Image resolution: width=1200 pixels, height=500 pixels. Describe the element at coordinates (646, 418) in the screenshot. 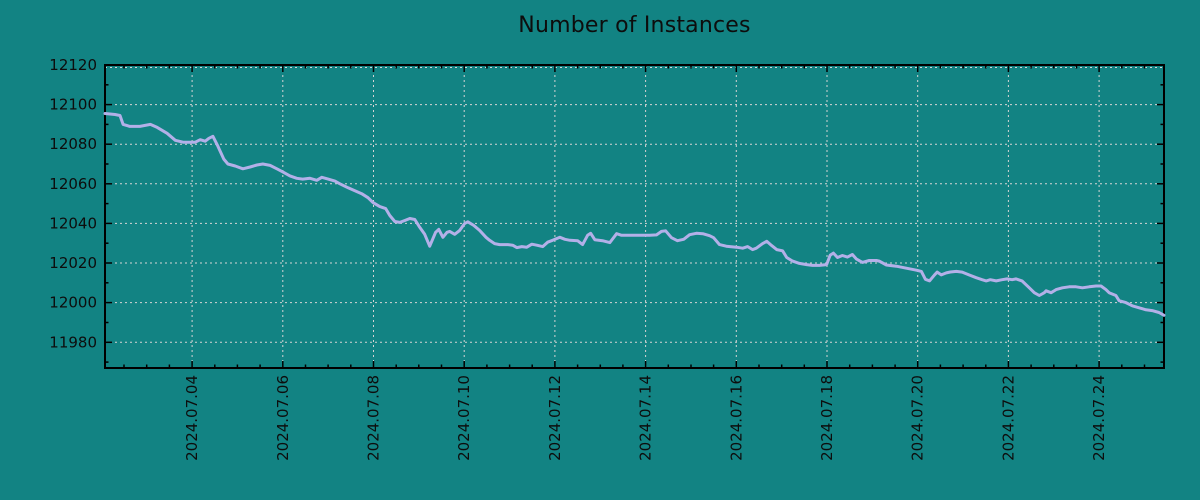

I see `x-tick-label: 2024.07.14` at that location.